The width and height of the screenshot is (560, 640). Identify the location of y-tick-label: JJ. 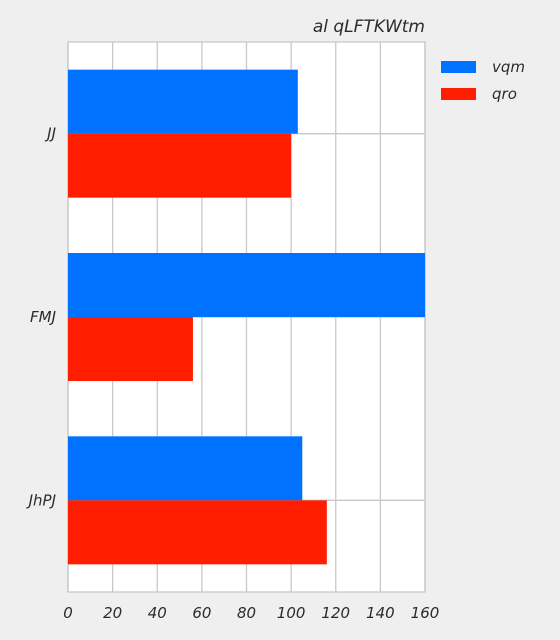
(50, 134).